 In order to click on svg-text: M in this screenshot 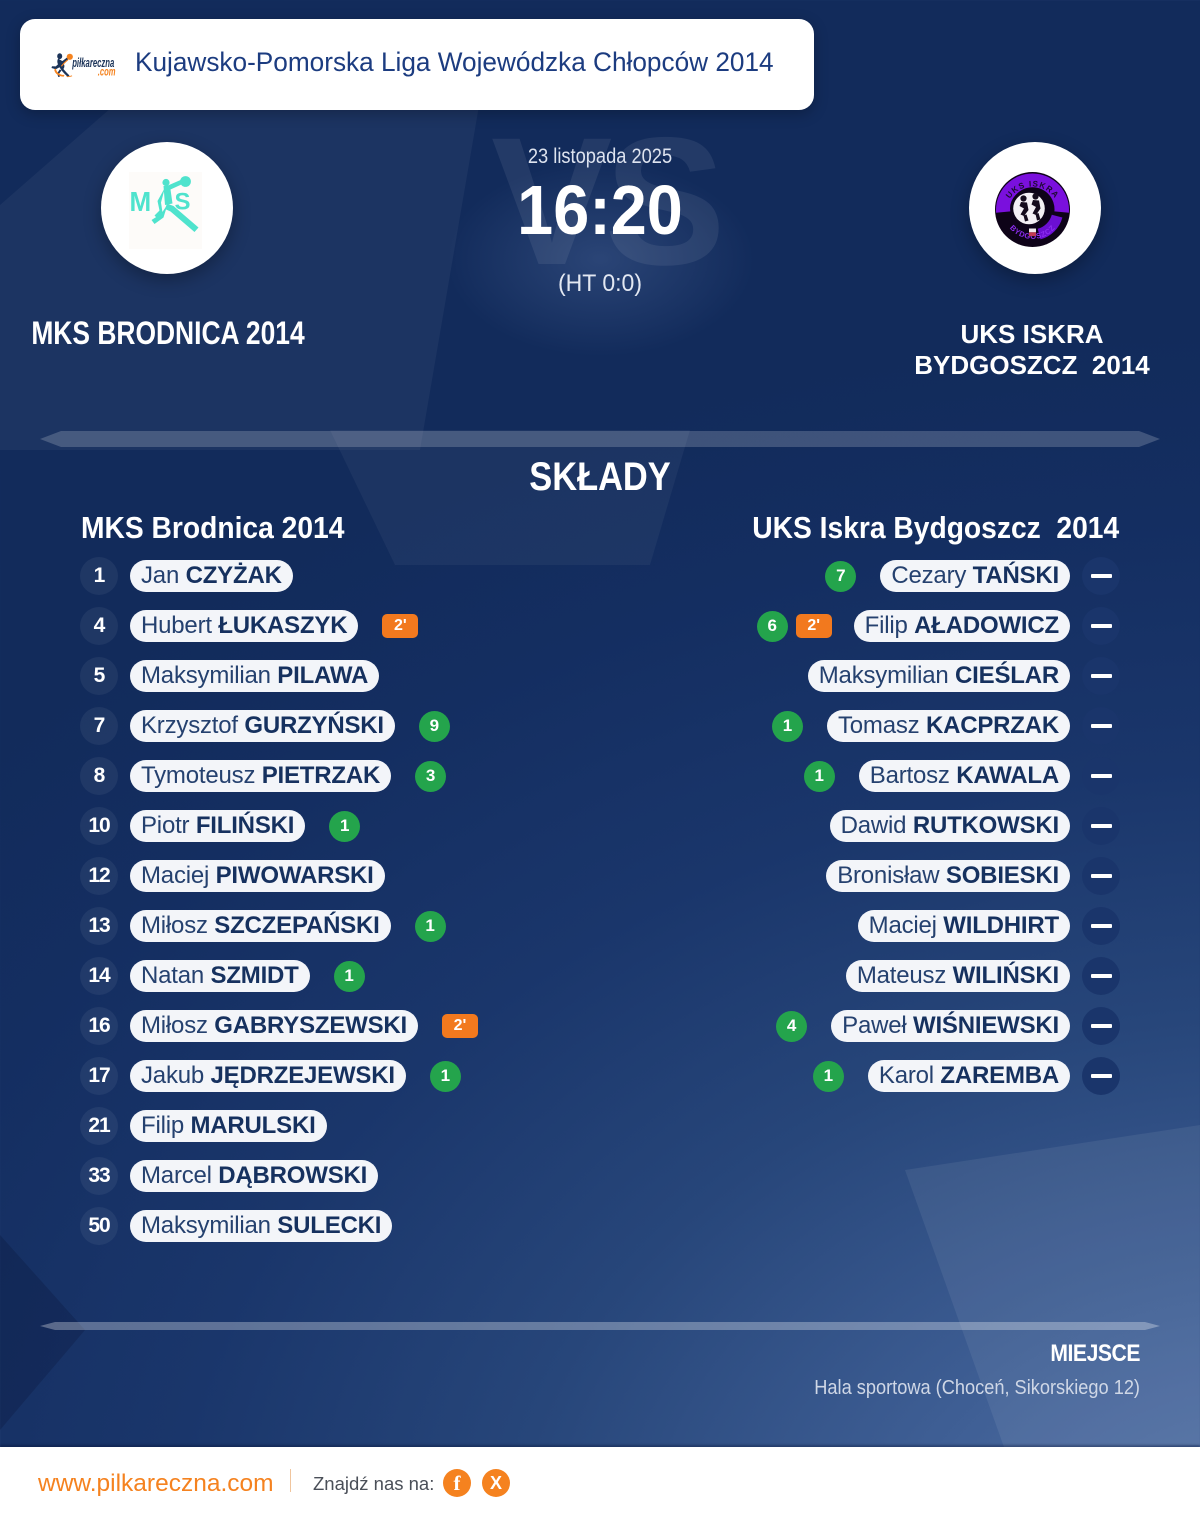, I will do `click(141, 201)`.